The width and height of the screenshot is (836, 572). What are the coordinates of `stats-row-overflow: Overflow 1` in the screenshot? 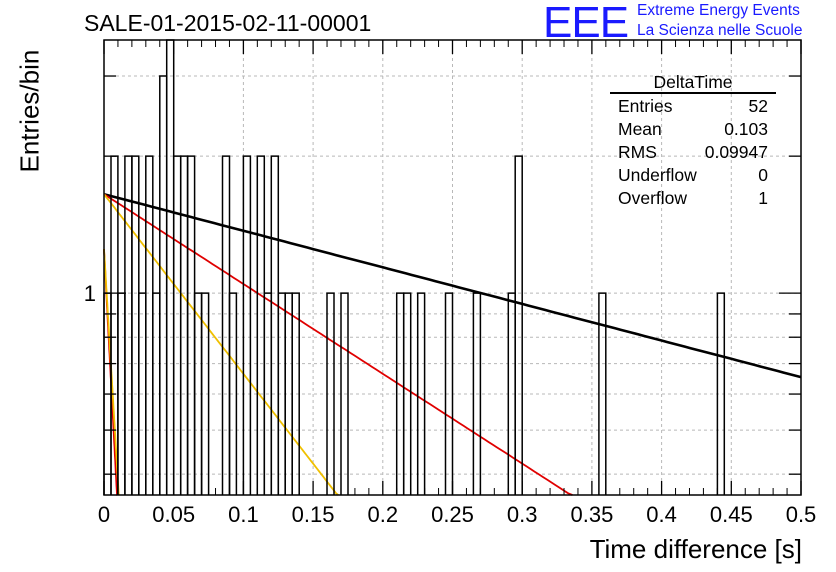 It's located at (693, 198).